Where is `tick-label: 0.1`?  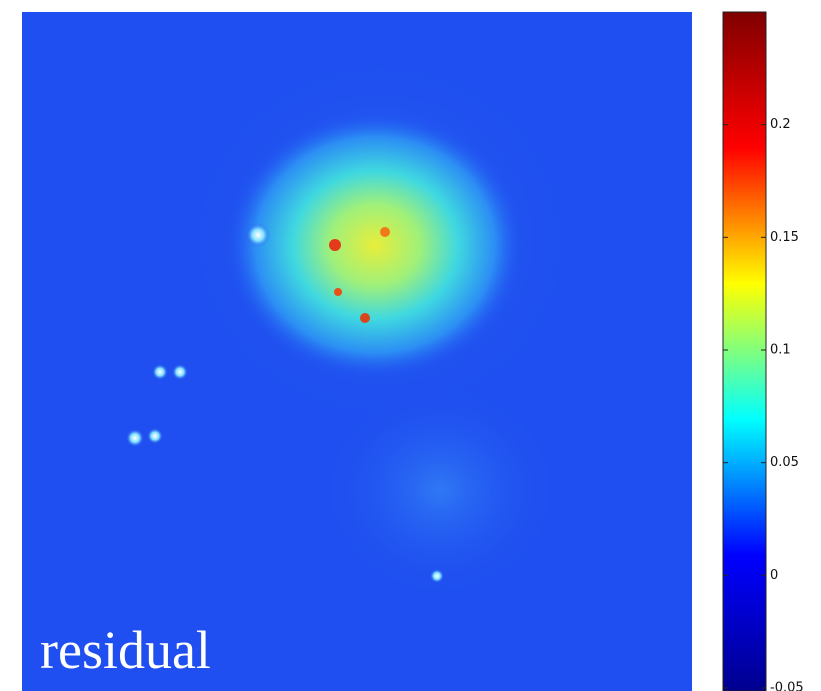
tick-label: 0.1 is located at coordinates (780, 350).